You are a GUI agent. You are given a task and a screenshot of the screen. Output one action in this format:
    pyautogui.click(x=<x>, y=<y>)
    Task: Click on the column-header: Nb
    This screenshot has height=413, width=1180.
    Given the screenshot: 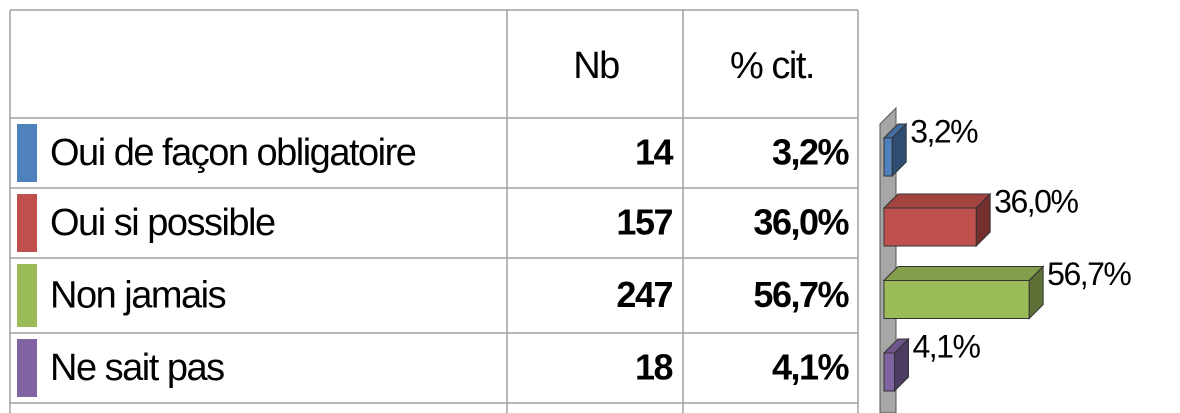 What is the action you would take?
    pyautogui.click(x=596, y=66)
    